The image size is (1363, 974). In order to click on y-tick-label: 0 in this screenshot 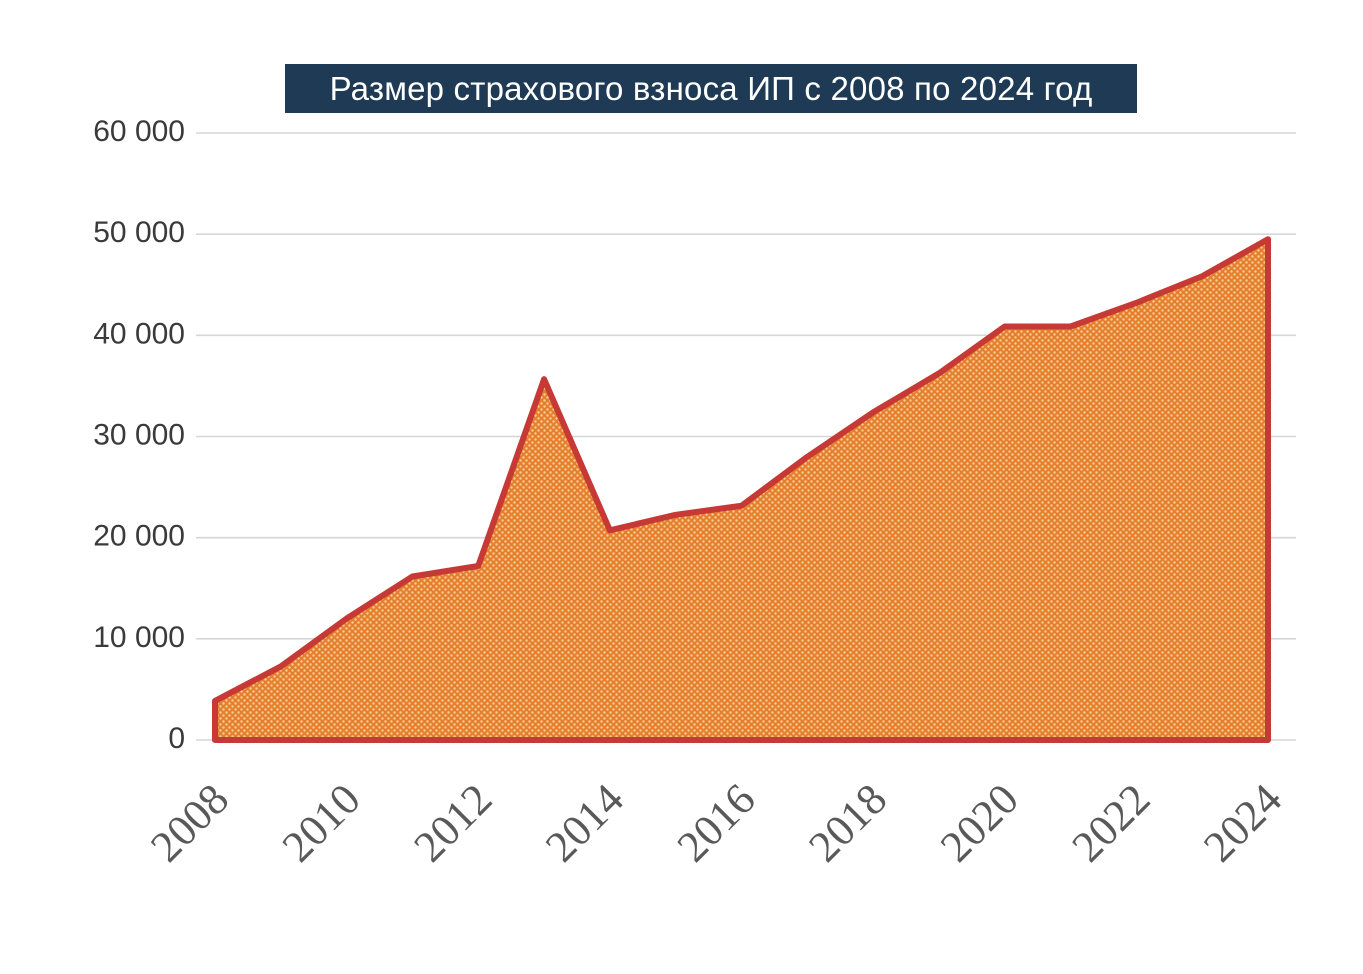, I will do `click(176, 738)`.